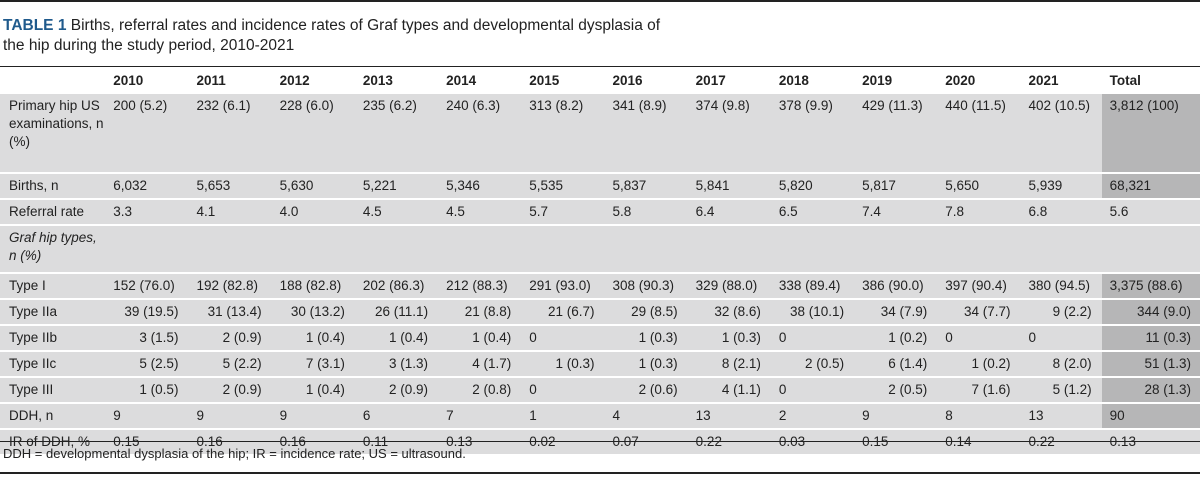 This screenshot has width=1200, height=477. Describe the element at coordinates (147, 211) in the screenshot. I see `cell: 3.3` at that location.